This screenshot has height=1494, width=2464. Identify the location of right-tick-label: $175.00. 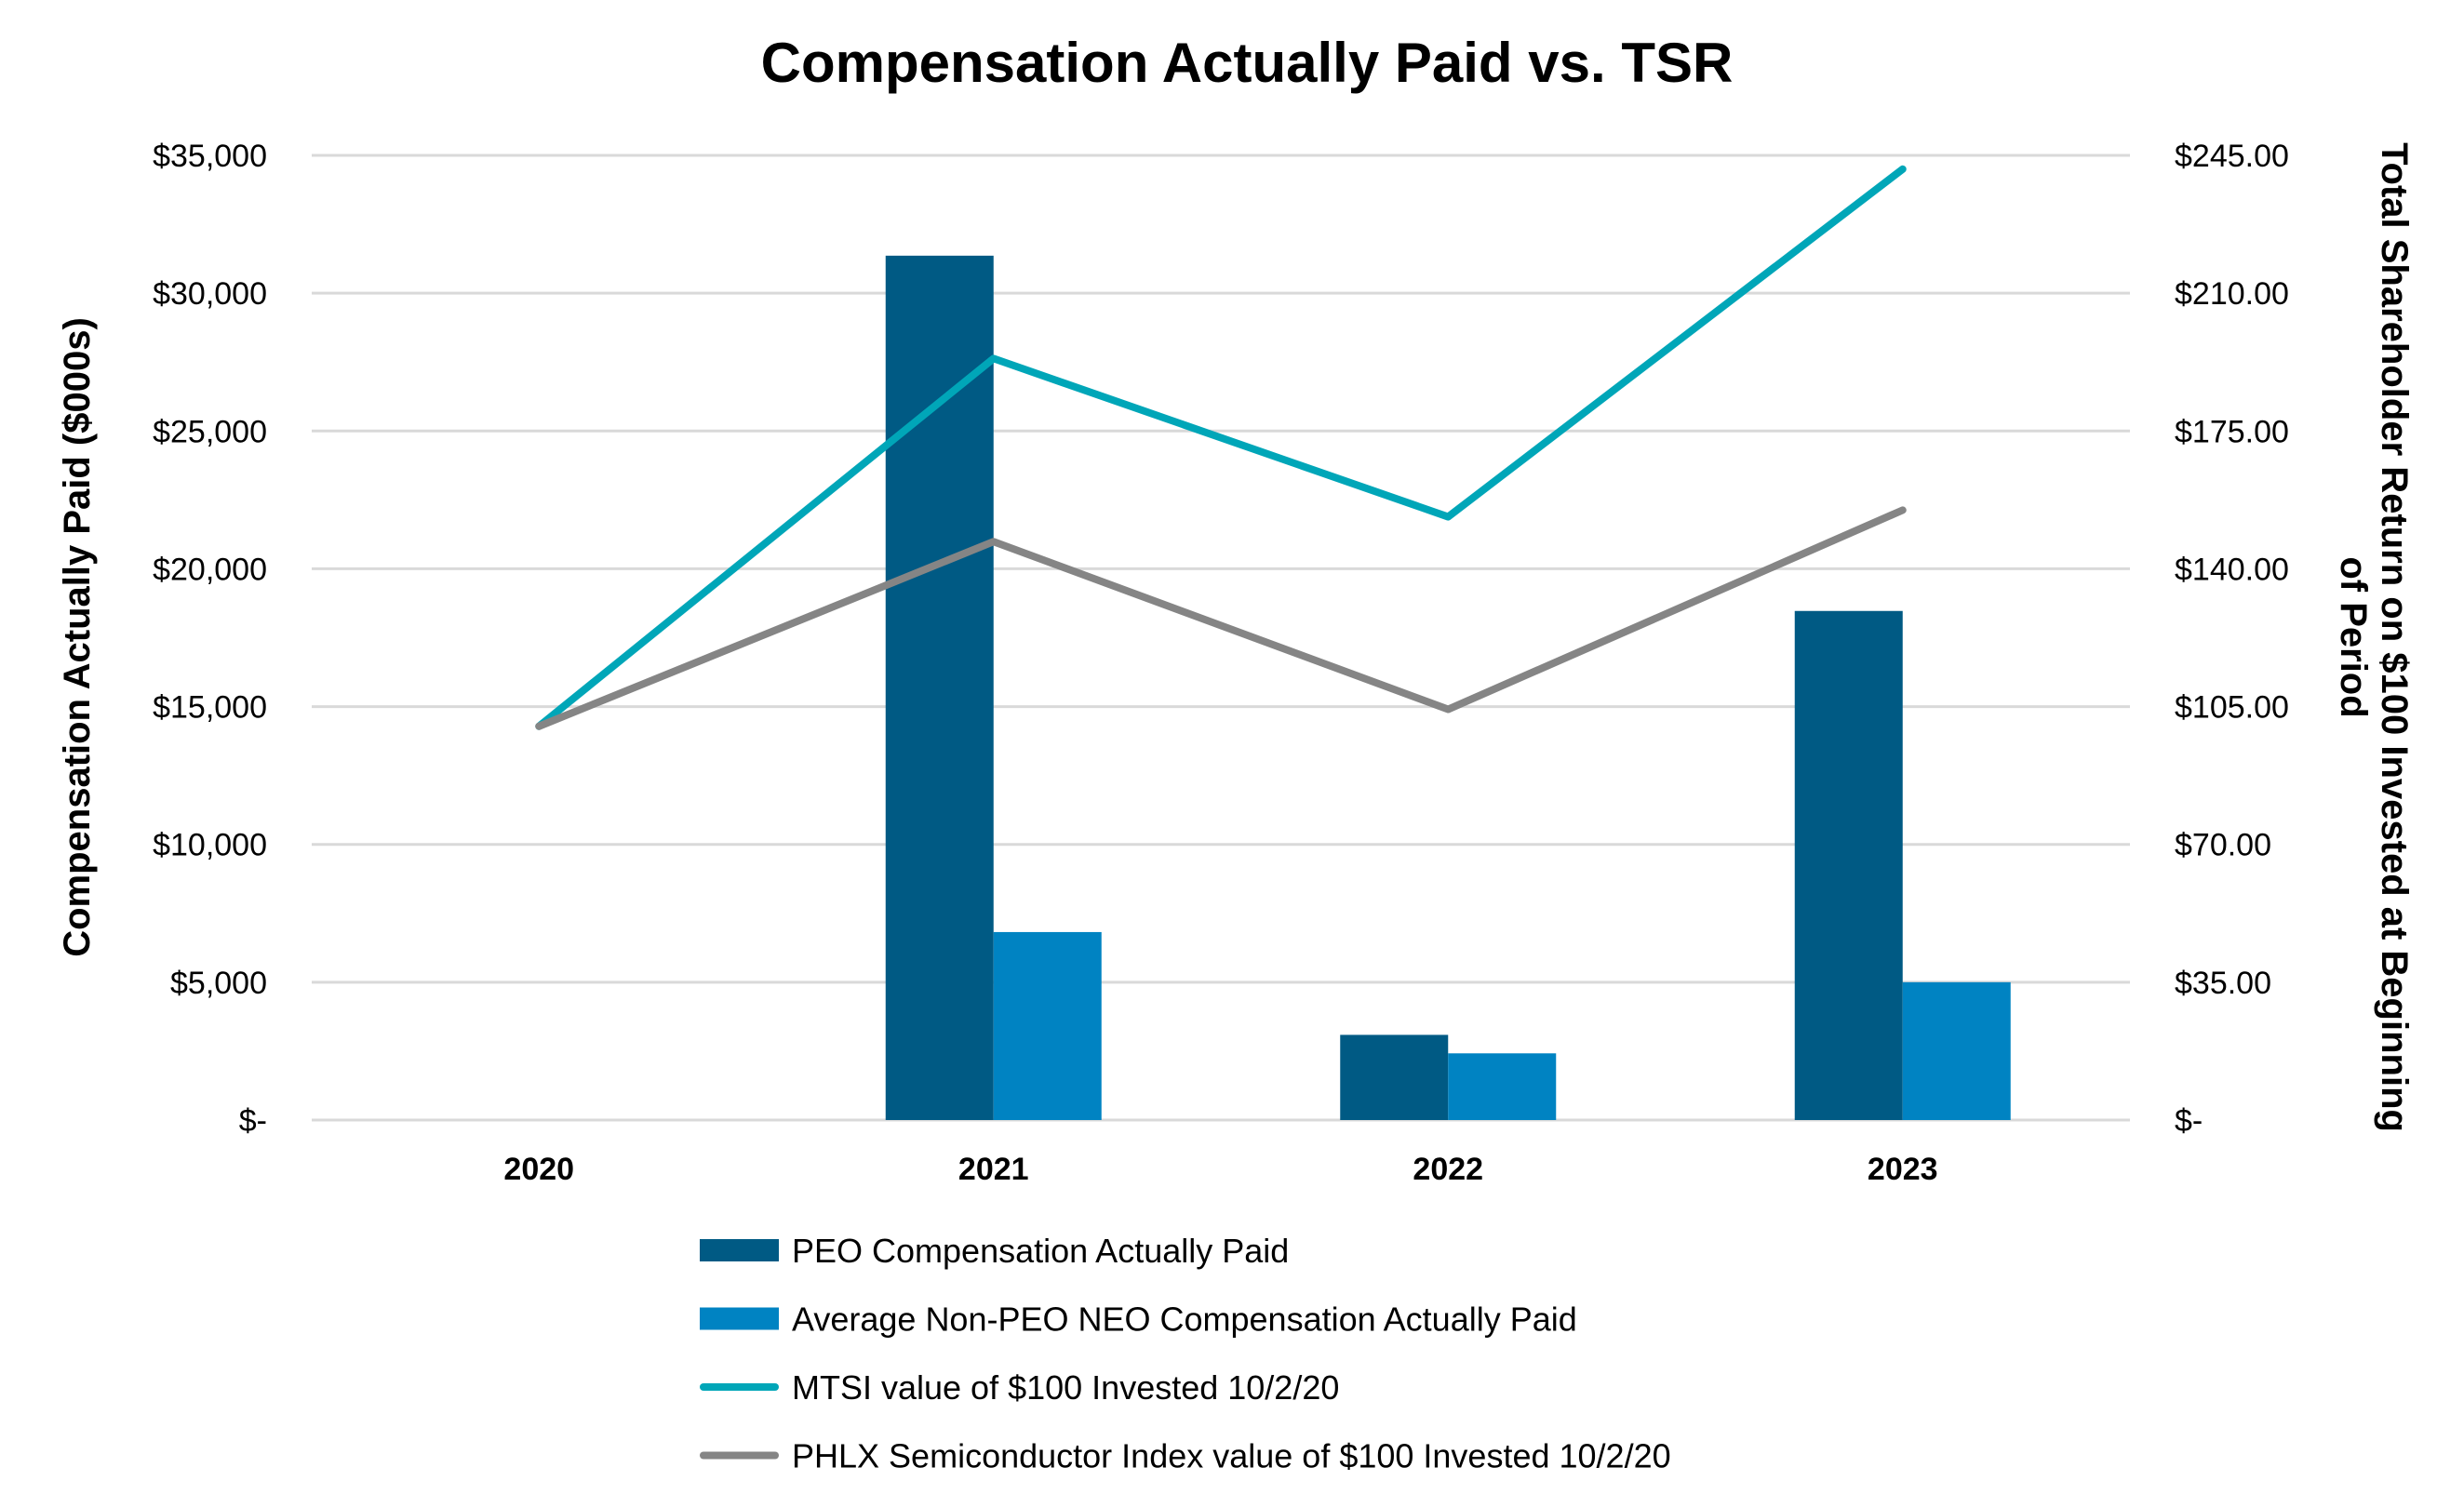
(2232, 432).